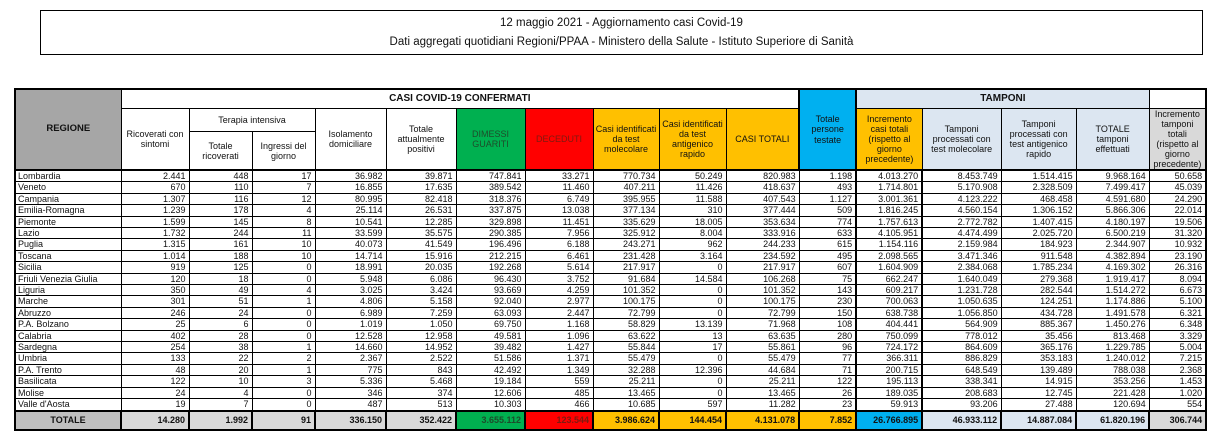 The image size is (1214, 447). I want to click on cell-tamponi-molecolare: 3.471.346, so click(961, 256).